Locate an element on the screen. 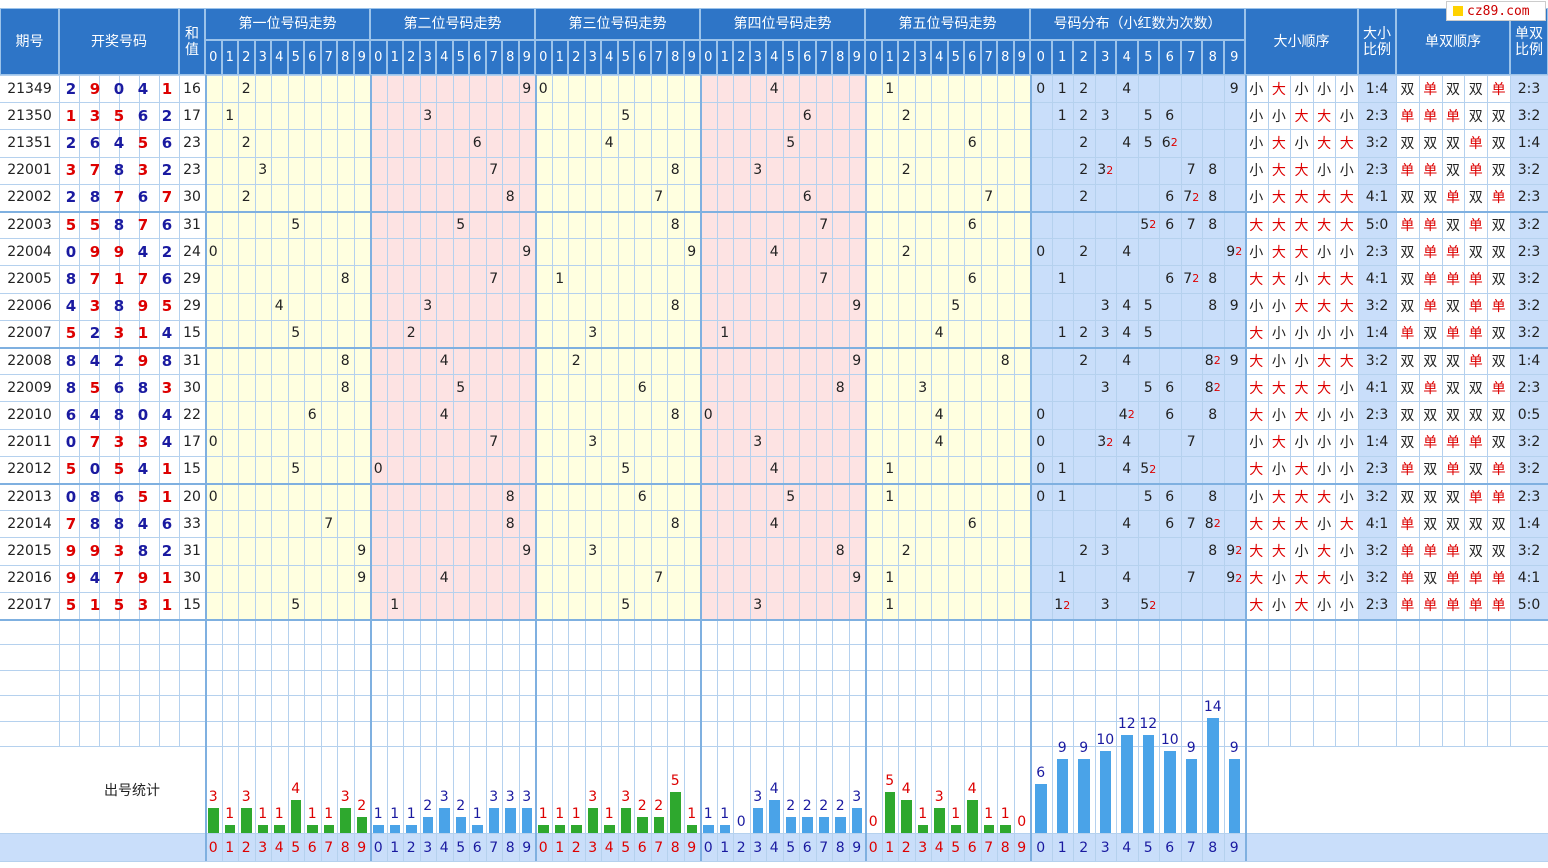 Image resolution: width=1548 pixels, height=868 pixels. draw-number: 5 is located at coordinates (143, 496).